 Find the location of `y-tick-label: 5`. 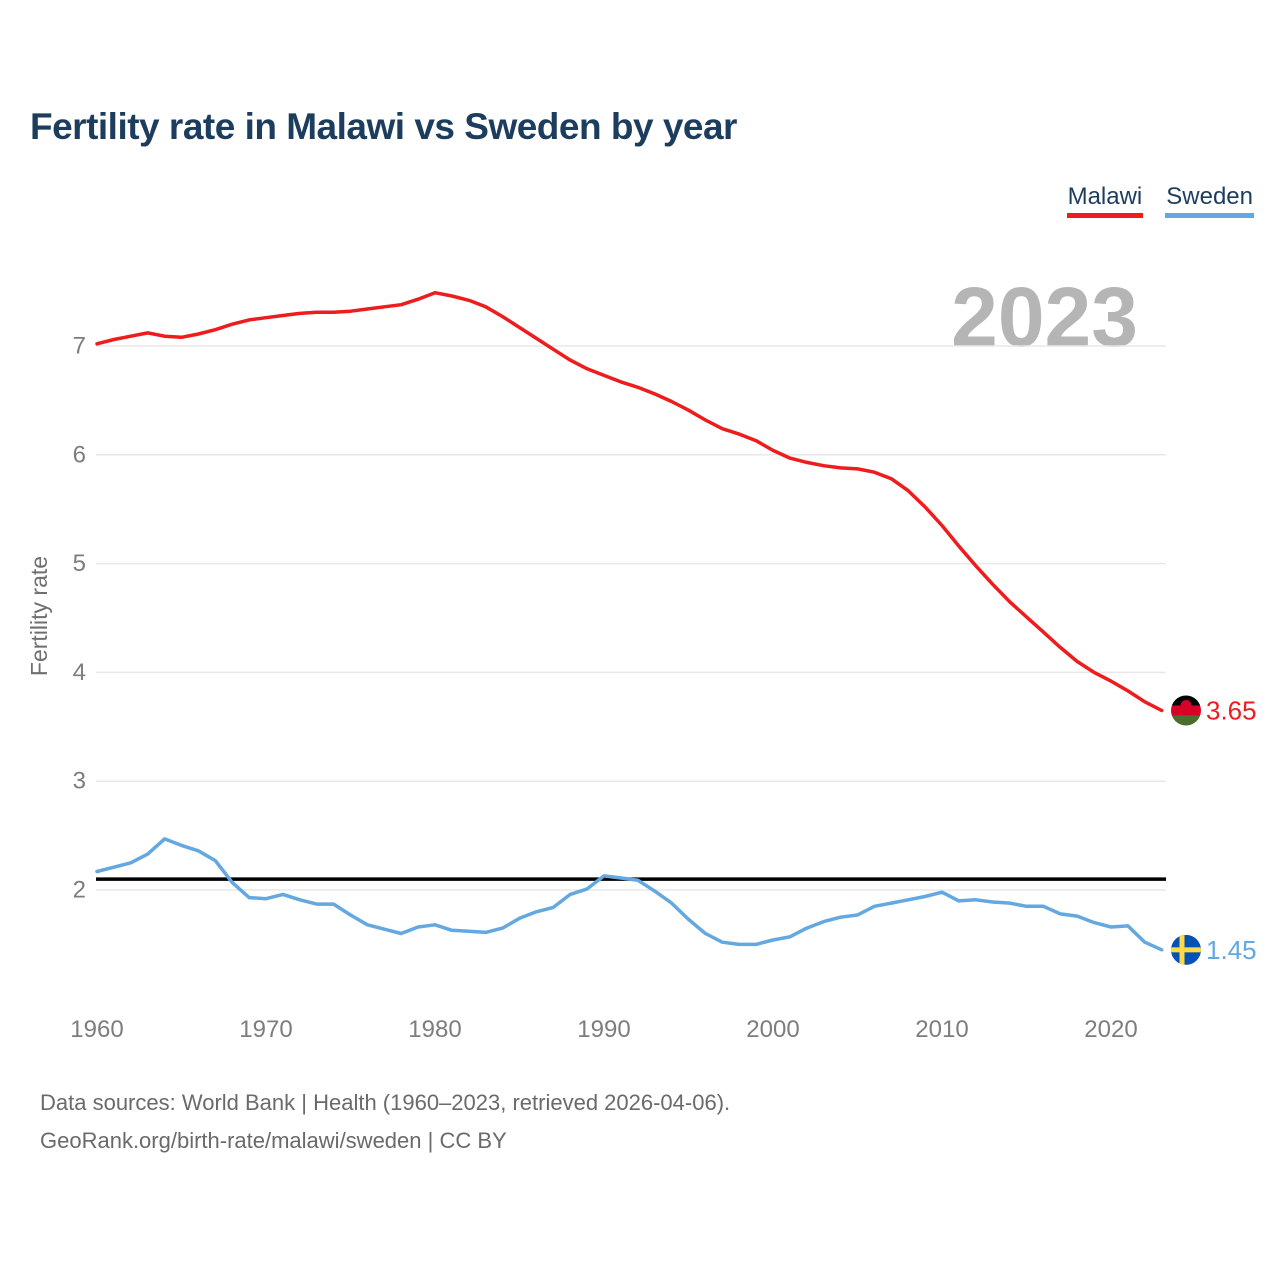

y-tick-label: 5 is located at coordinates (79, 563).